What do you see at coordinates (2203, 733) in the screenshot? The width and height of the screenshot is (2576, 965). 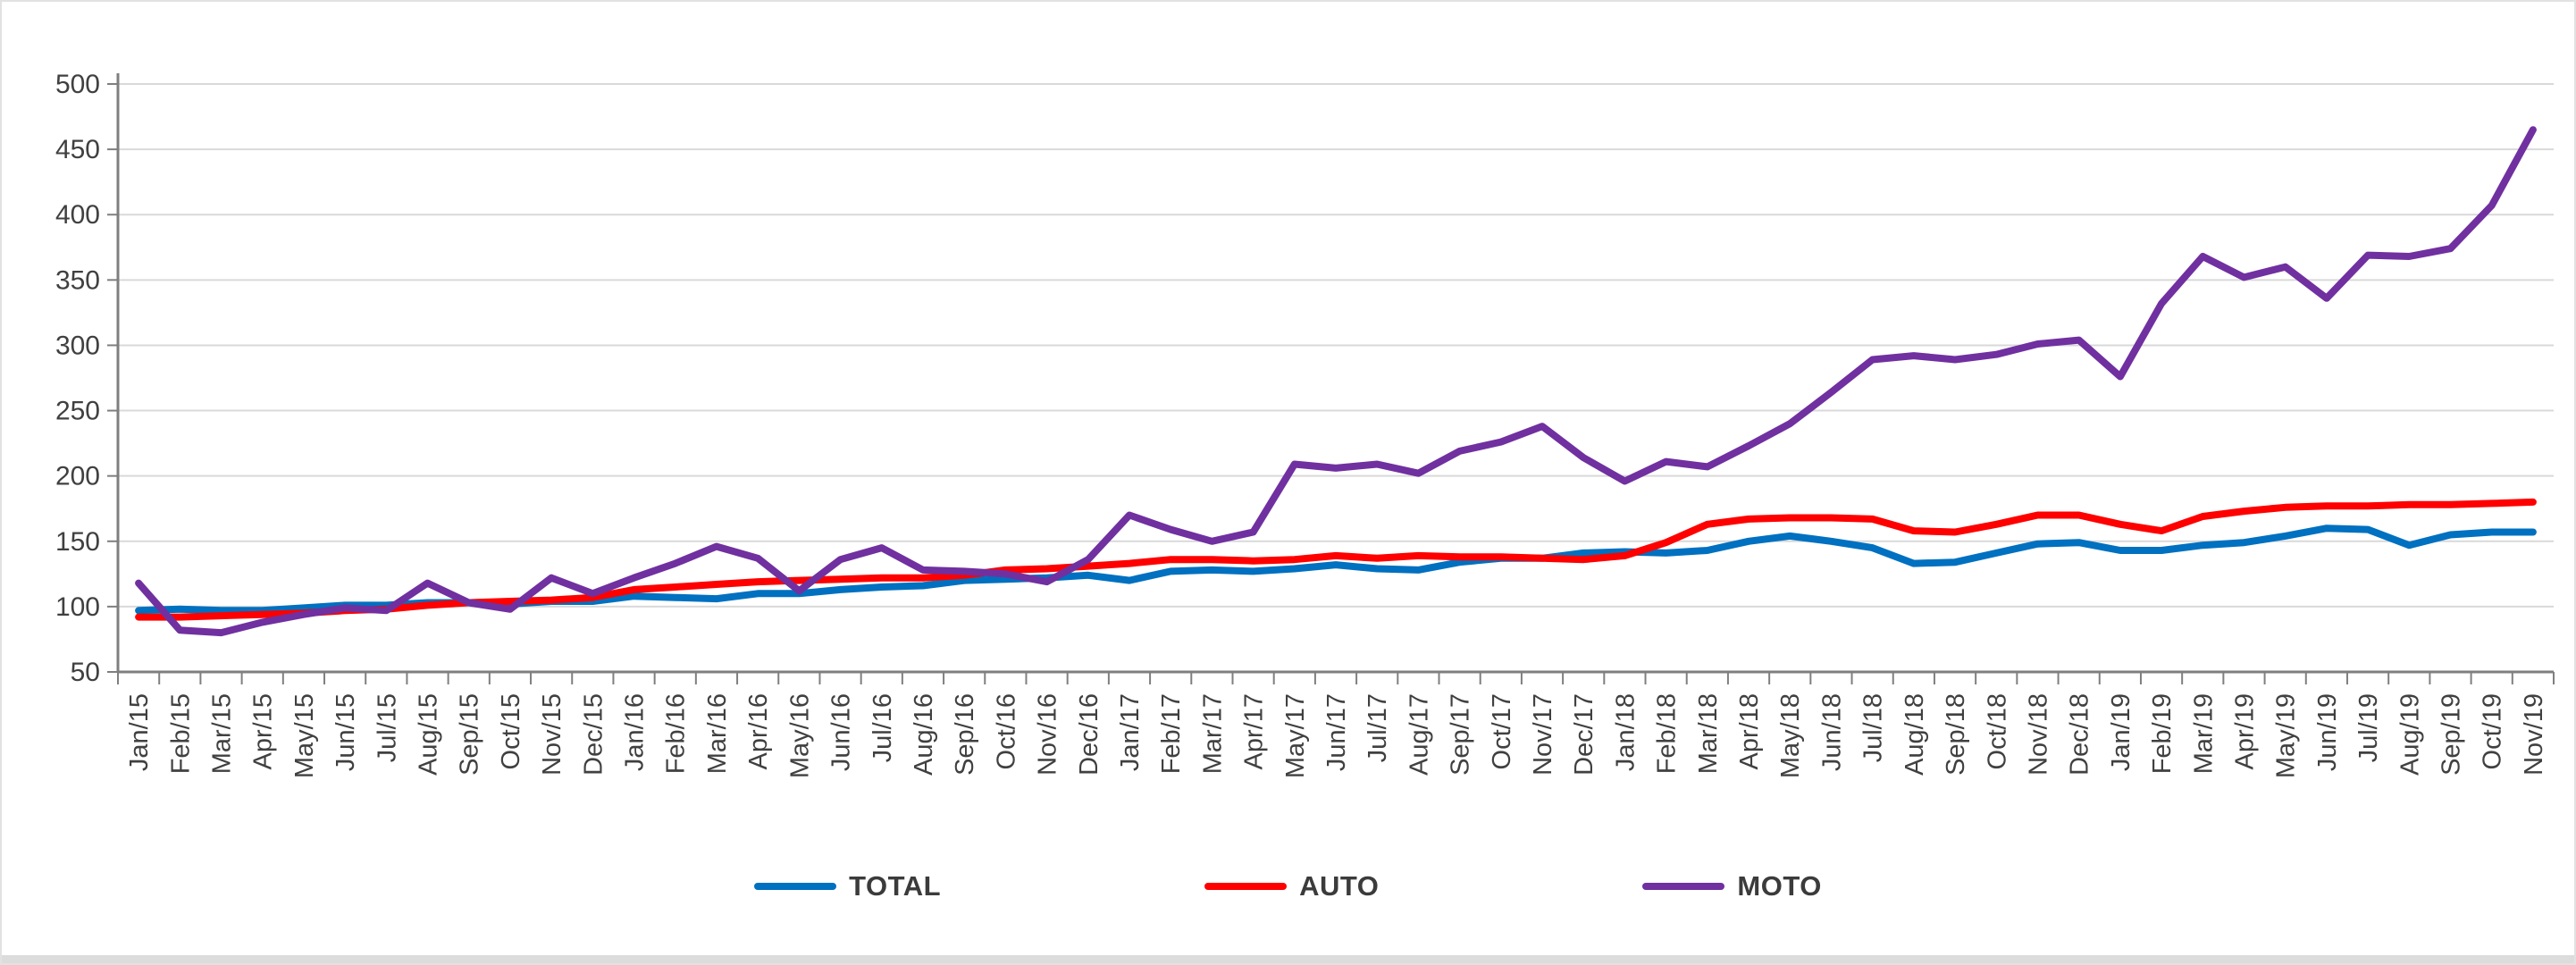 I see `x-axis-label: Mar/19` at bounding box center [2203, 733].